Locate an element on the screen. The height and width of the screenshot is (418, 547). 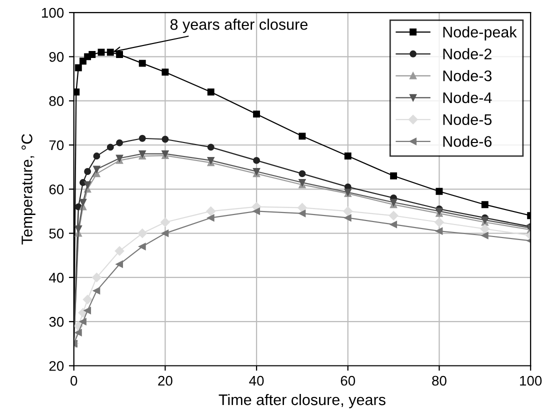
legend-label: Node-2 is located at coordinates (467, 54).